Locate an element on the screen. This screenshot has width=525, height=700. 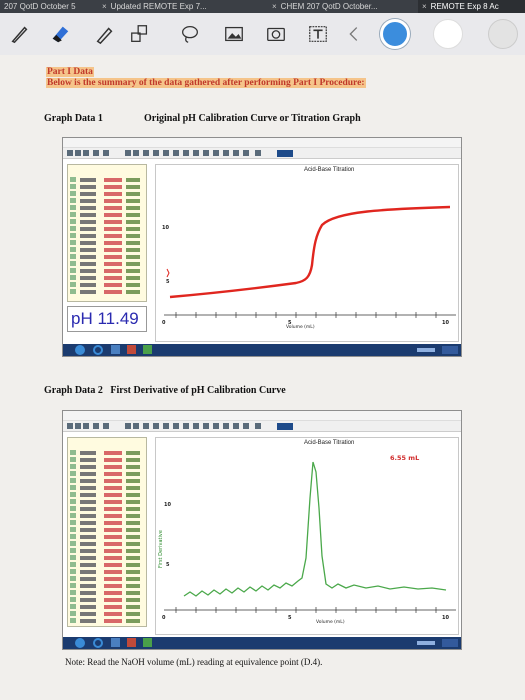
back-icon is located at coordinates (354, 34).